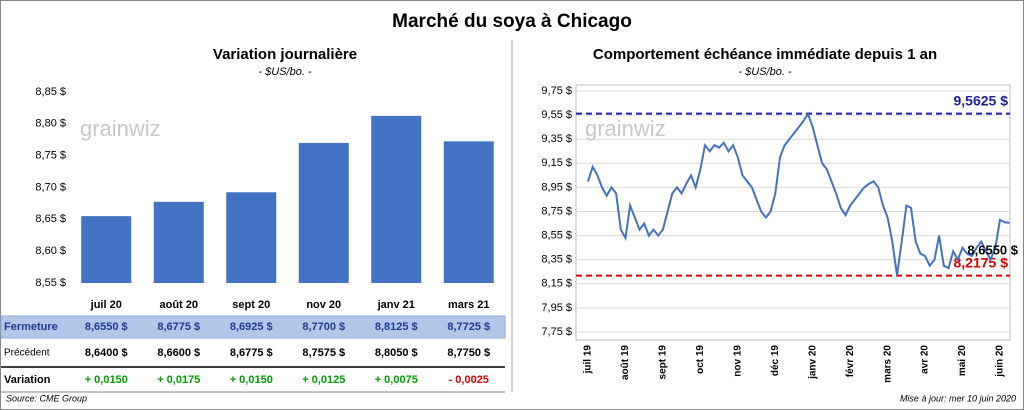 The width and height of the screenshot is (1024, 410). What do you see at coordinates (887, 364) in the screenshot?
I see `x-tick-label: mars 20` at bounding box center [887, 364].